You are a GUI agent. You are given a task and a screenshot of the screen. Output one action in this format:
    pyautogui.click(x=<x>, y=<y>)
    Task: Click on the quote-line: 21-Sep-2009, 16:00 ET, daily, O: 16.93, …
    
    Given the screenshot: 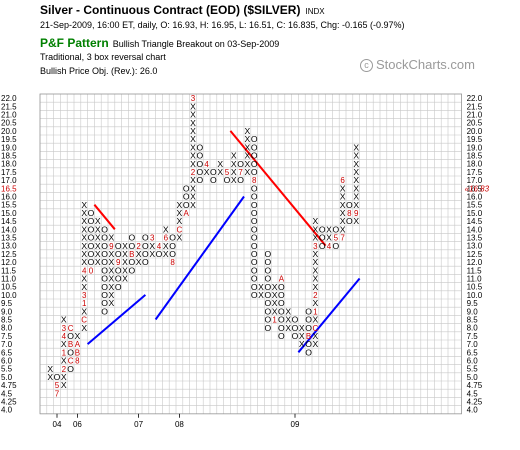 What is the action you would take?
    pyautogui.click(x=222, y=25)
    